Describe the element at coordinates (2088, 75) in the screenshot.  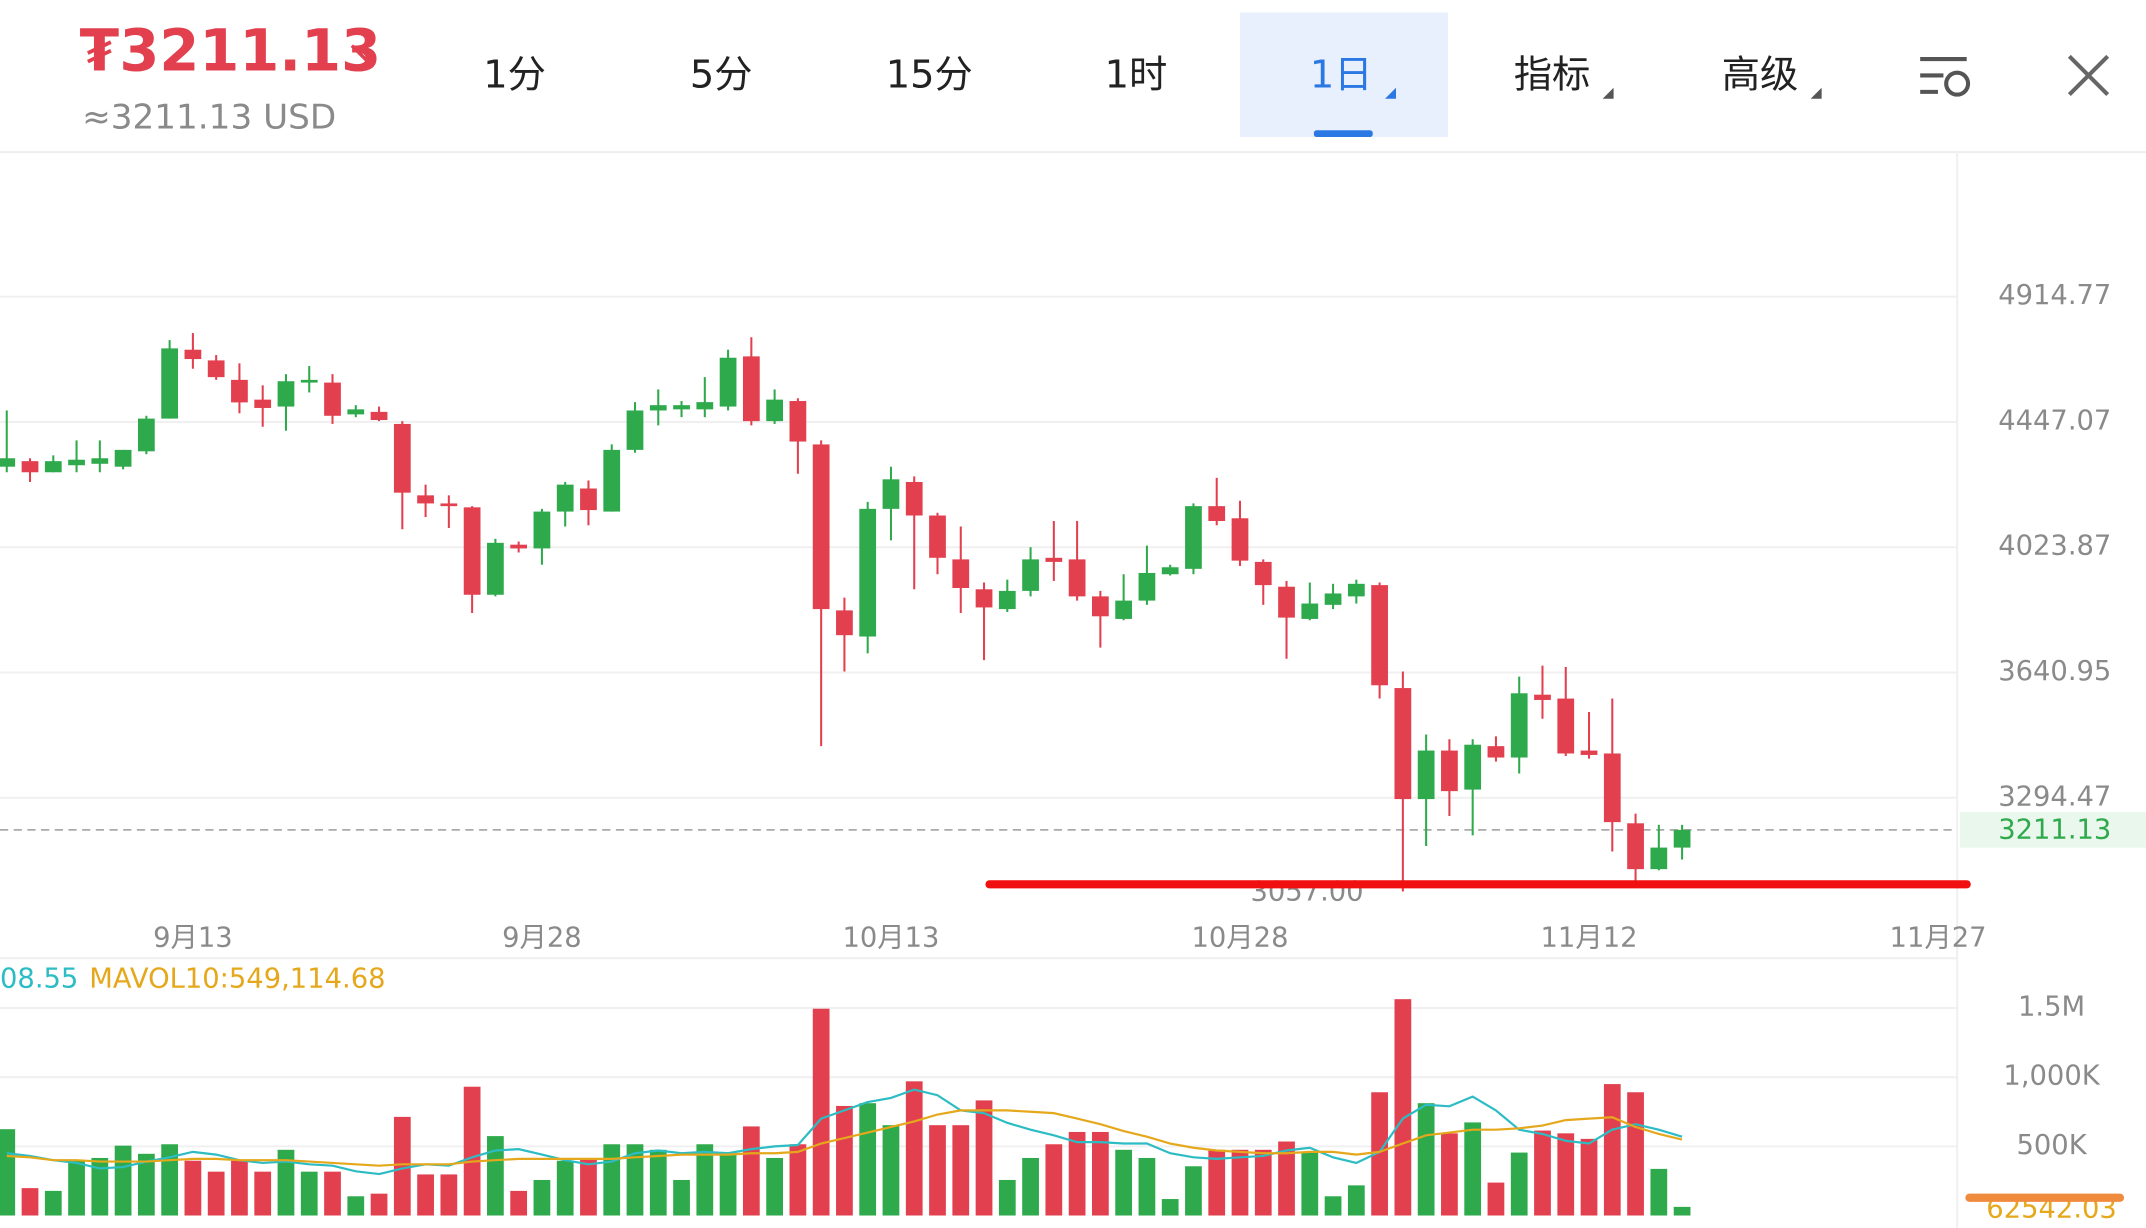
I see `close-icon` at that location.